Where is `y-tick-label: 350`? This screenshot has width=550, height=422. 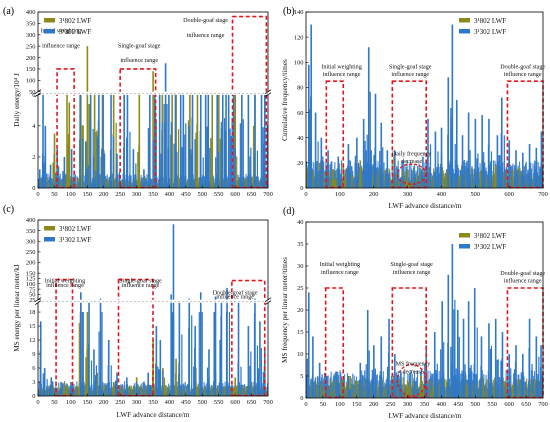
y-tick-label: 350 is located at coordinates (31, 231).